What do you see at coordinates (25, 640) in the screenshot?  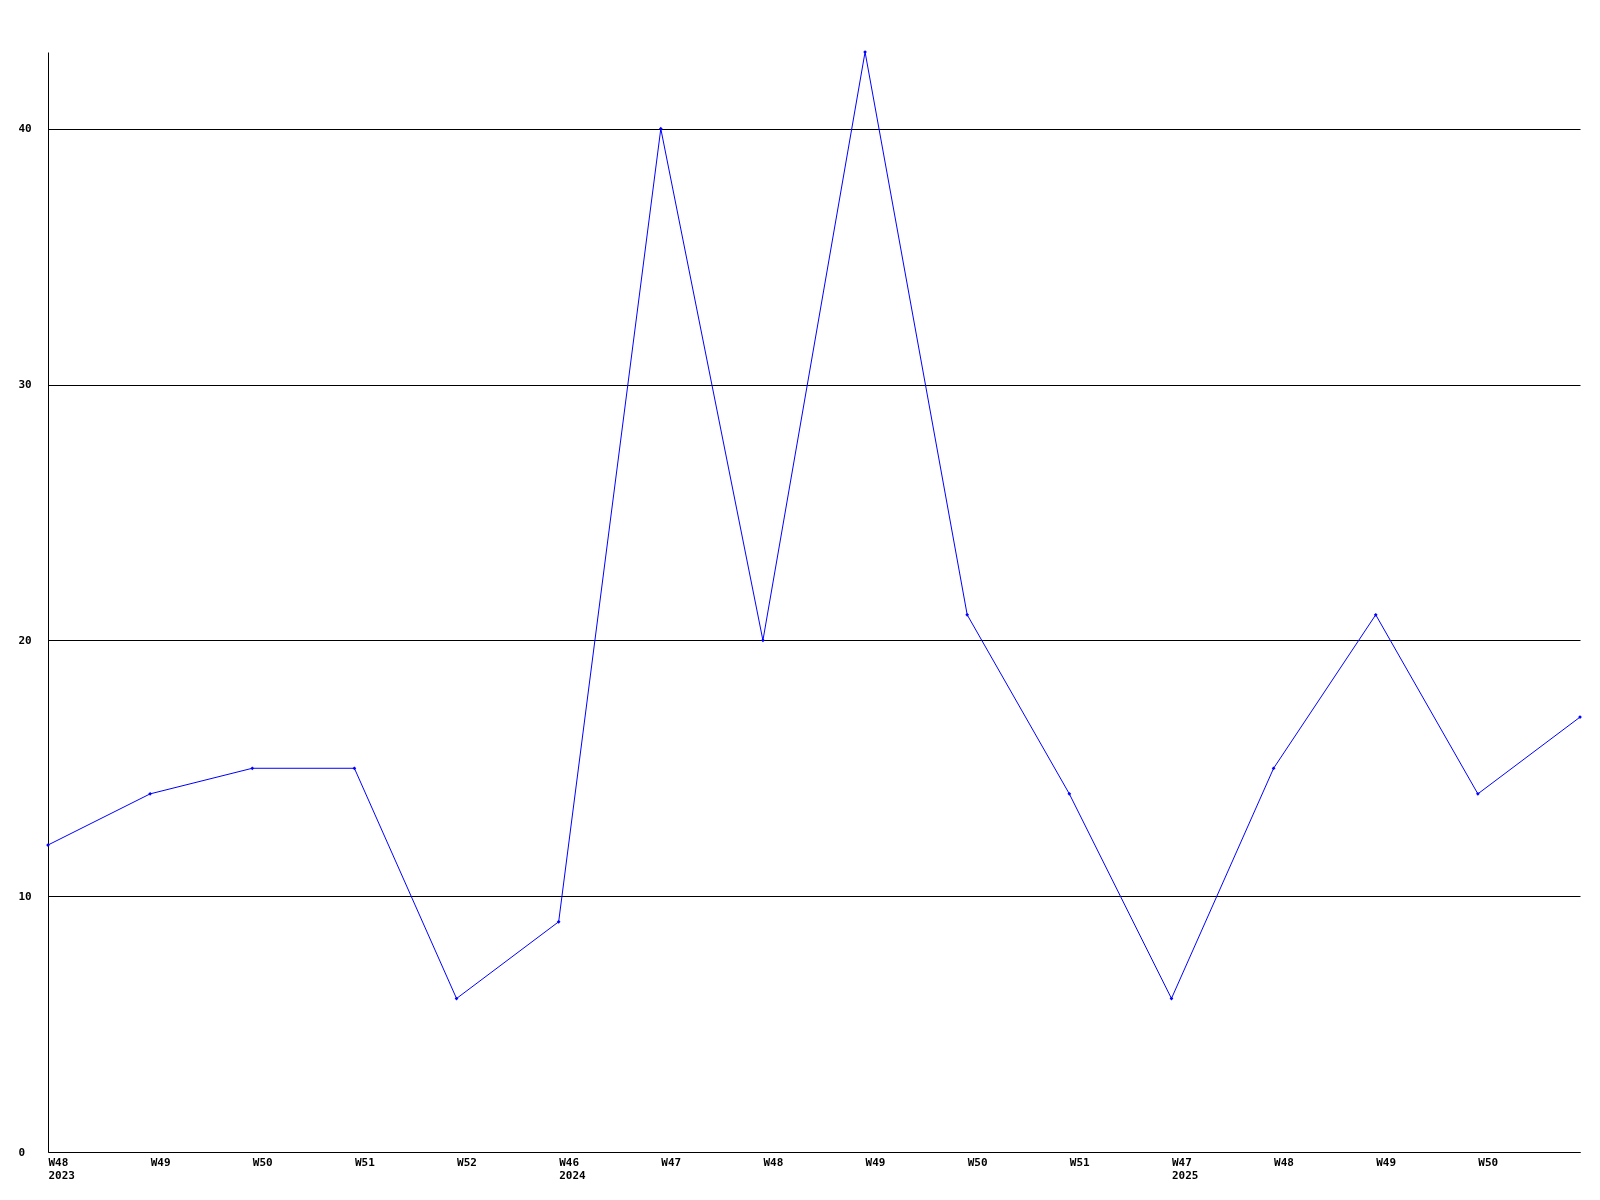 I see `y-tick-label: 20` at bounding box center [25, 640].